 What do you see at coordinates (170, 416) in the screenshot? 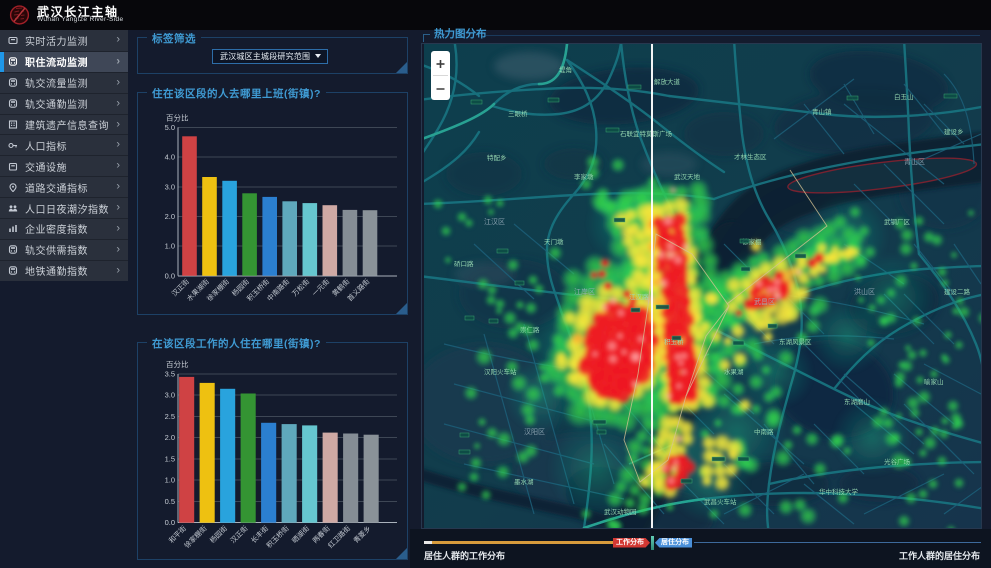
I see `svg-text: 2.5` at bounding box center [170, 416].